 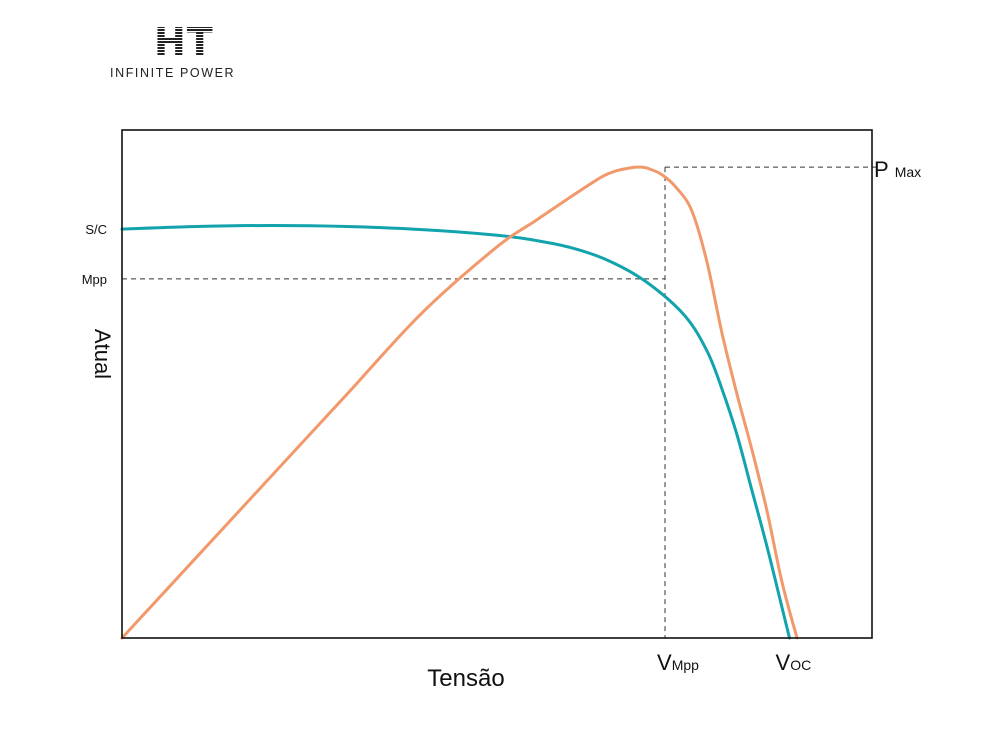 I want to click on y-axis-label: Atual, so click(x=102, y=354).